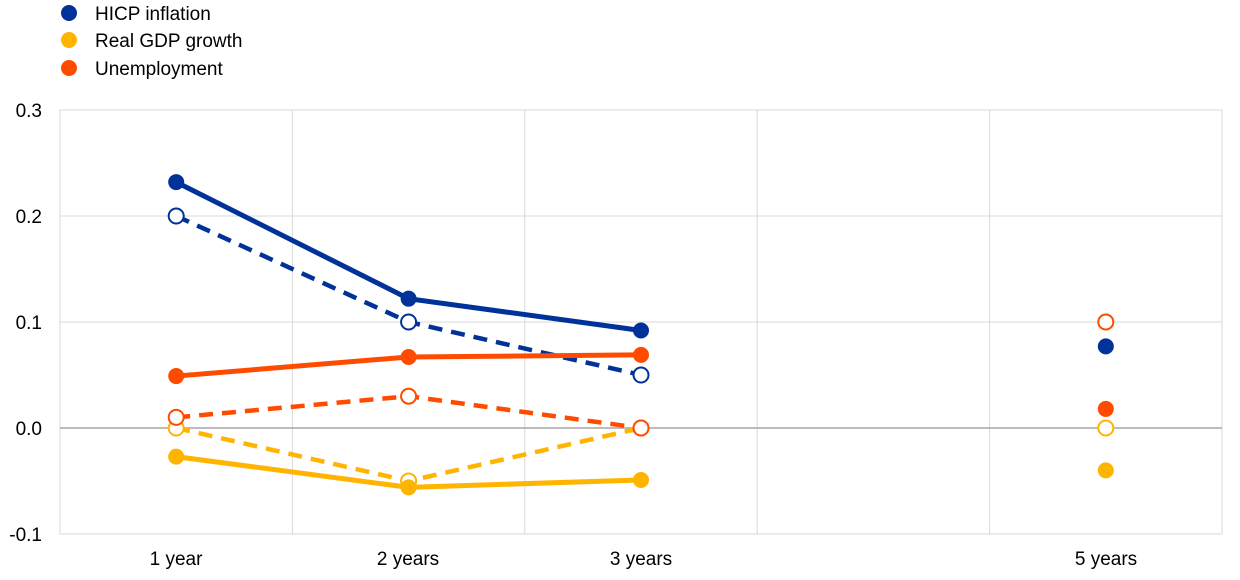 The image size is (1240, 580). I want to click on legend-marker-hicp, so click(69, 13).